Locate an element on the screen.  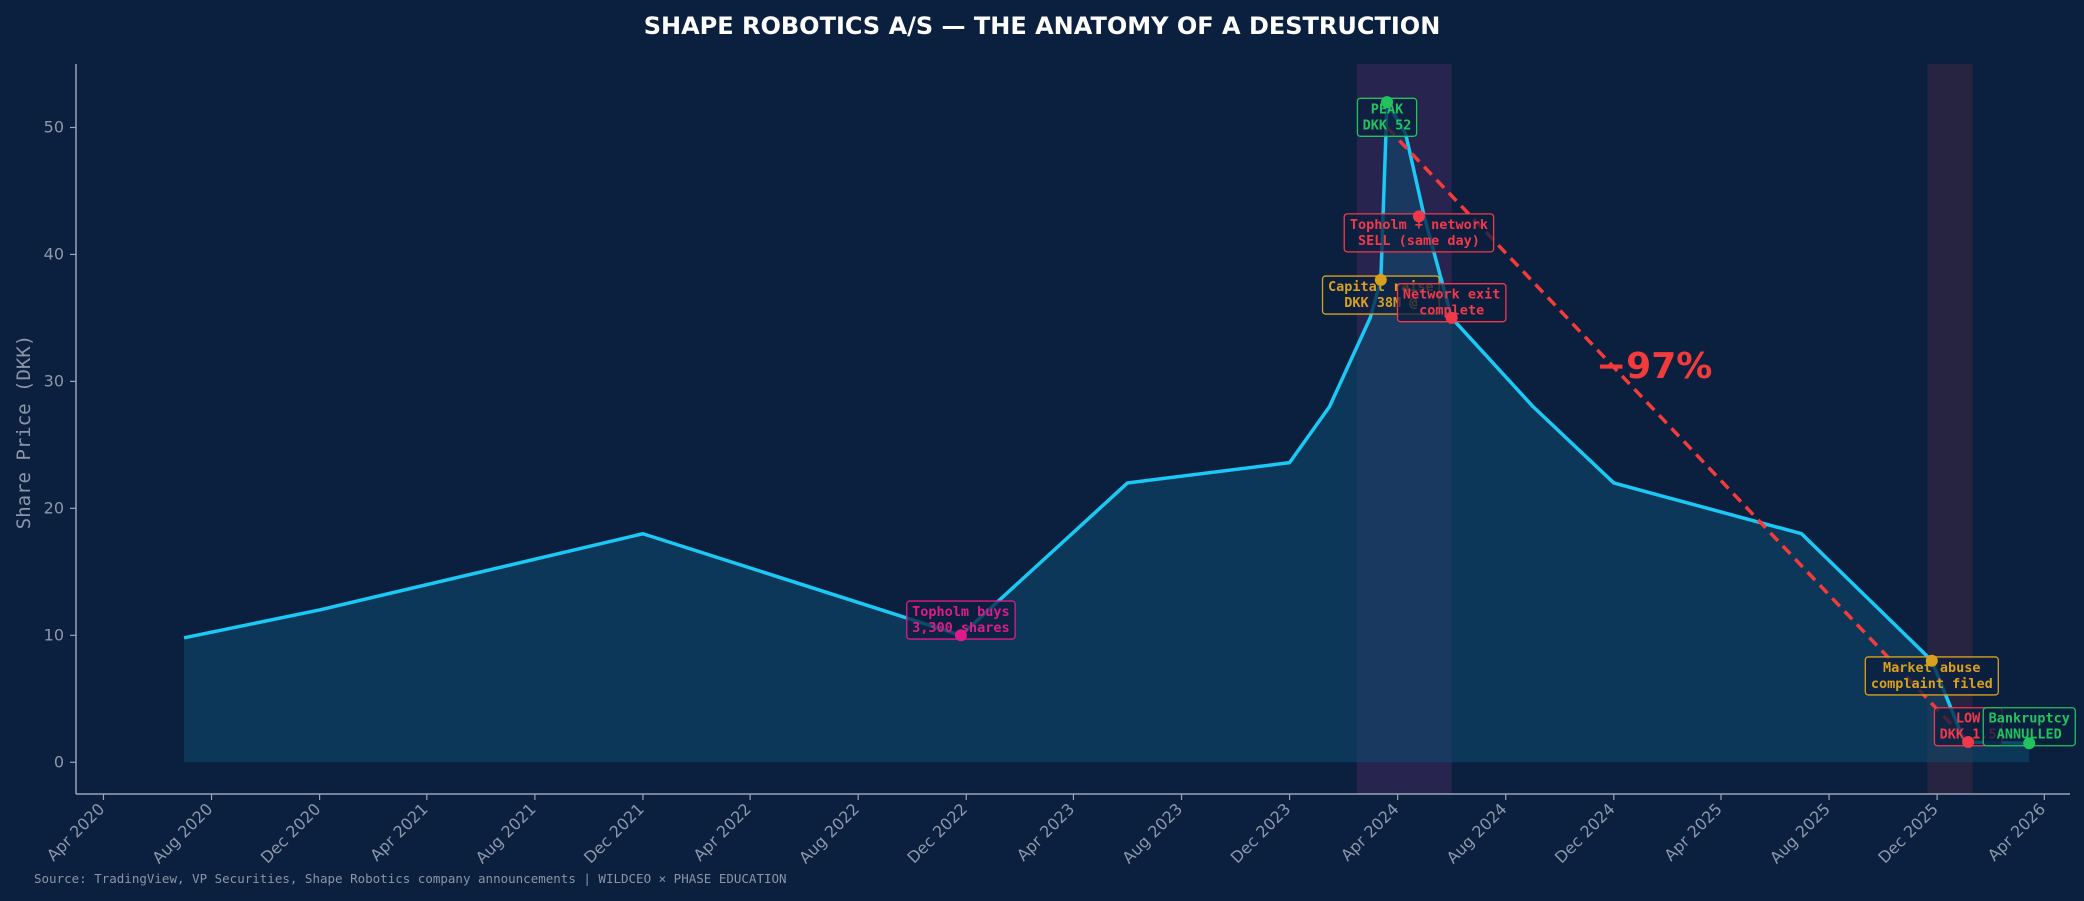
x-tick-label: Aug 2022 is located at coordinates (829, 833).